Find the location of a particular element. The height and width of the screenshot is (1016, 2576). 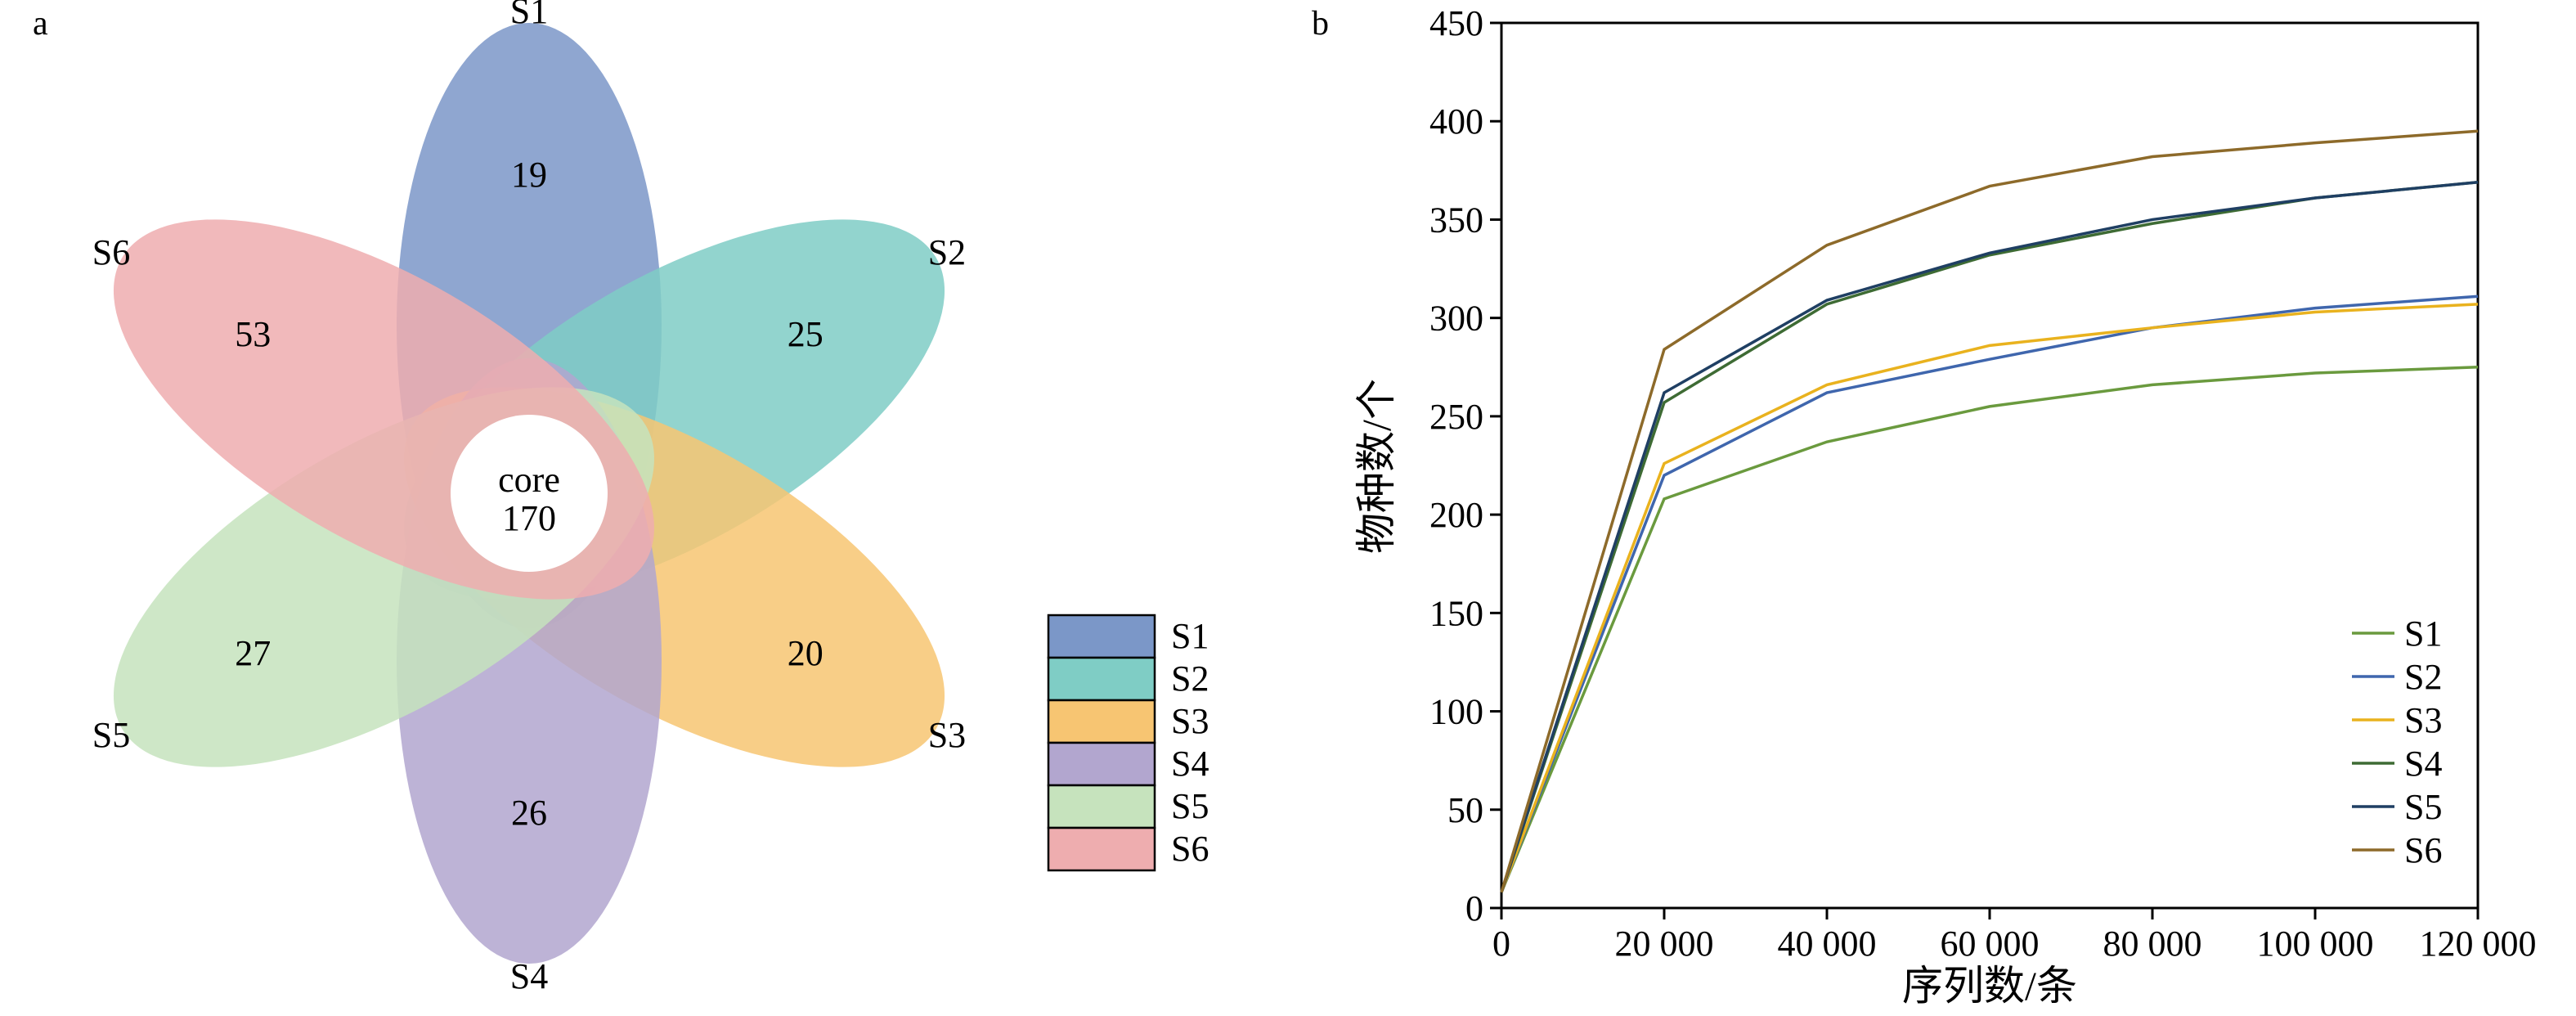

venn-legend-label-s4: S4 is located at coordinates (1190, 764).